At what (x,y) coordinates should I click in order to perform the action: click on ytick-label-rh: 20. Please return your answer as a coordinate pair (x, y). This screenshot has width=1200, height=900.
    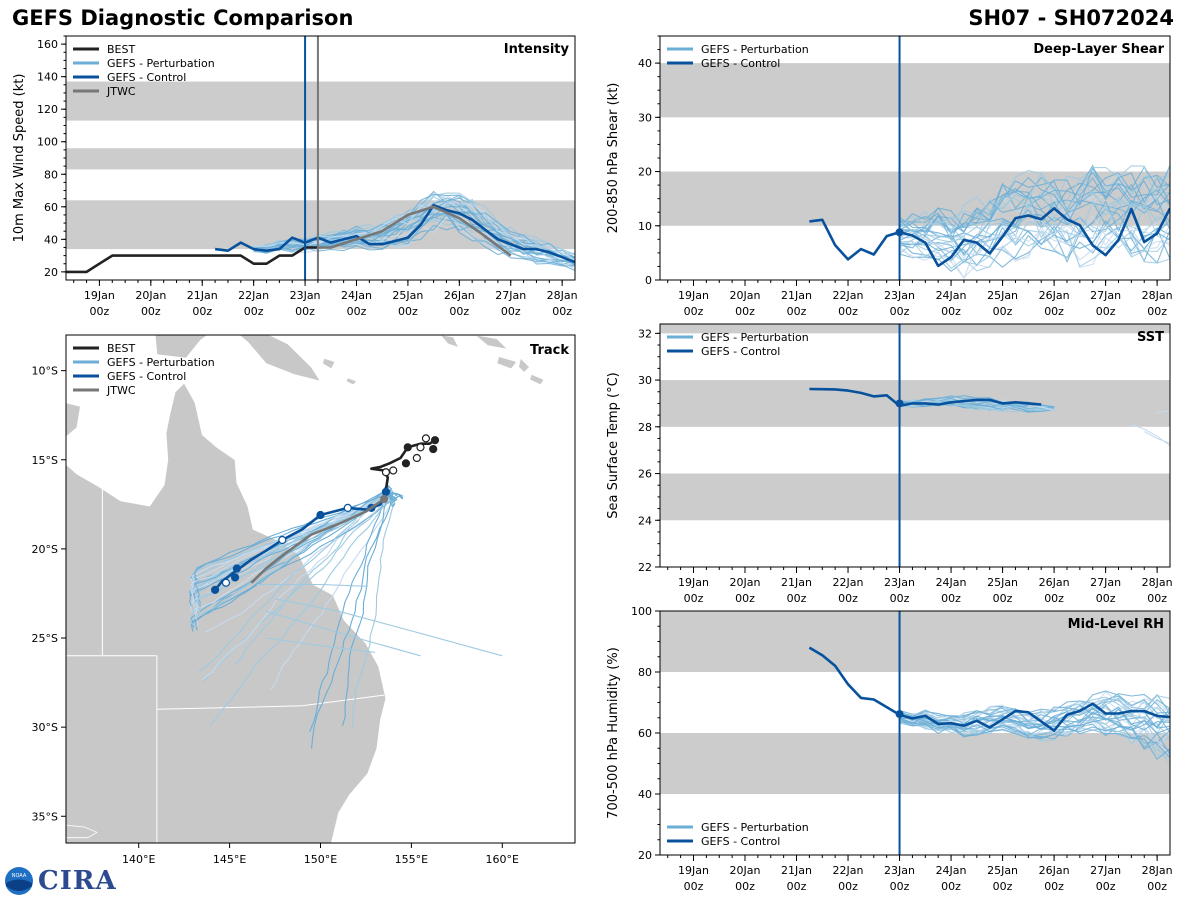
    Looking at the image, I should click on (645, 855).